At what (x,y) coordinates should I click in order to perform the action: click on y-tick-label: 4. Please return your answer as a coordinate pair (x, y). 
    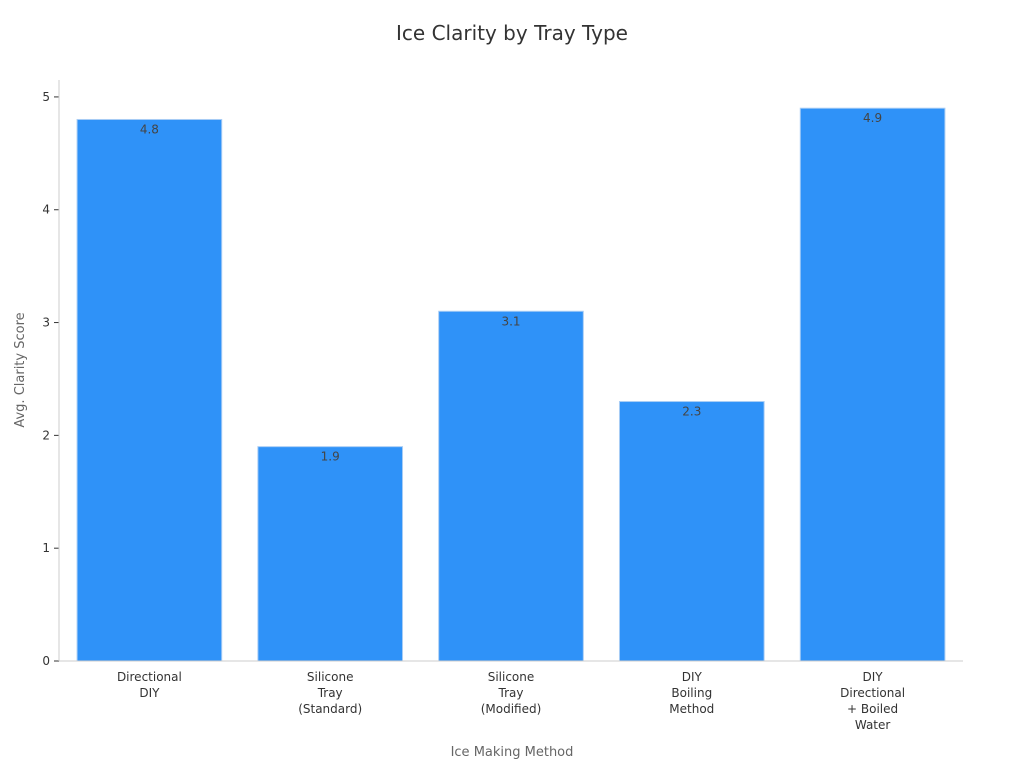
    Looking at the image, I should click on (46, 210).